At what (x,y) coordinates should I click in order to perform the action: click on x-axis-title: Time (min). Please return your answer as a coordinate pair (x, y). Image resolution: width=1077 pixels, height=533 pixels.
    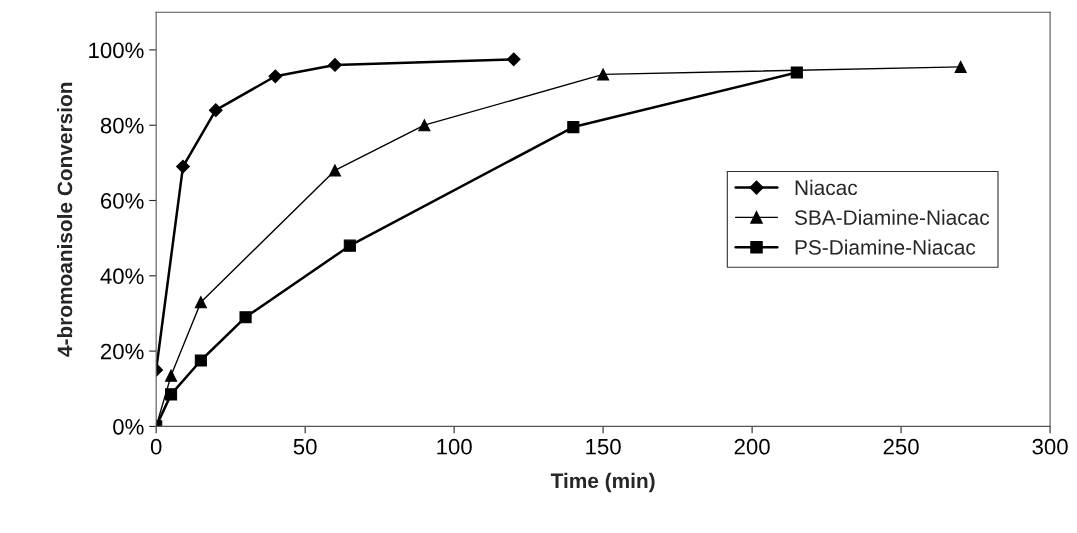
    Looking at the image, I should click on (602, 482).